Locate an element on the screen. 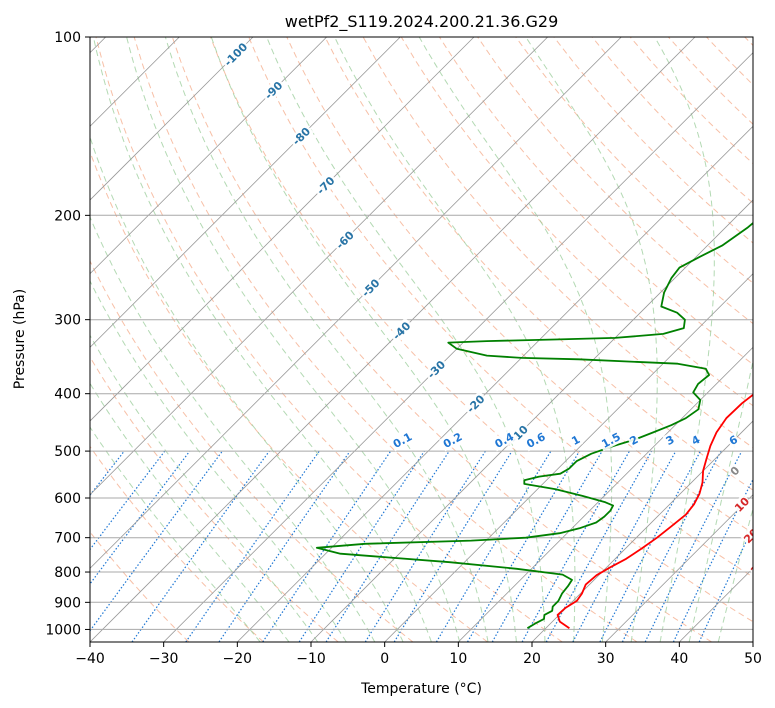  y-tick-label: 1000 is located at coordinates (63, 630).